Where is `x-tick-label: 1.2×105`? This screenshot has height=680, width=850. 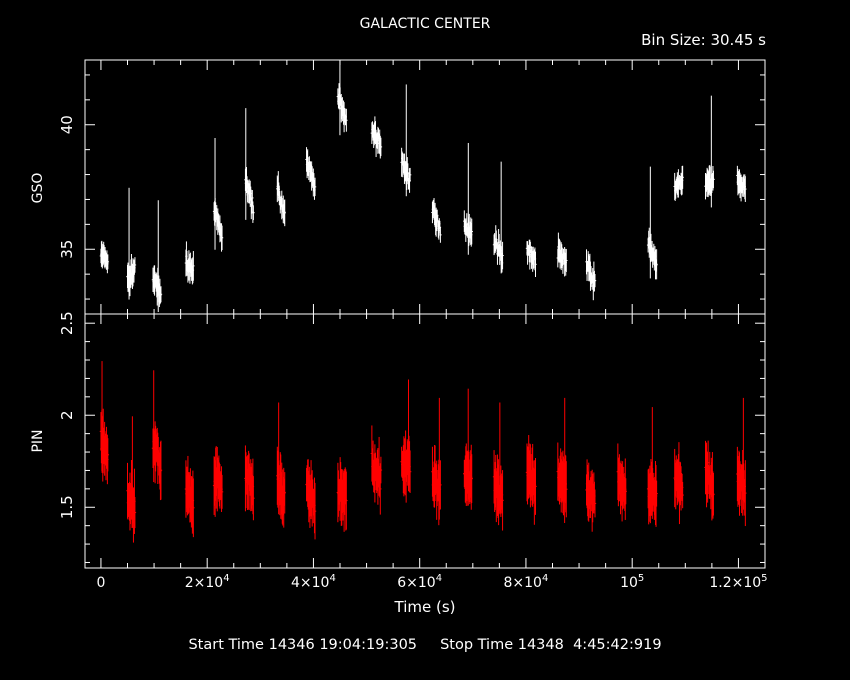
x-tick-label: 1.2×105 is located at coordinates (738, 582).